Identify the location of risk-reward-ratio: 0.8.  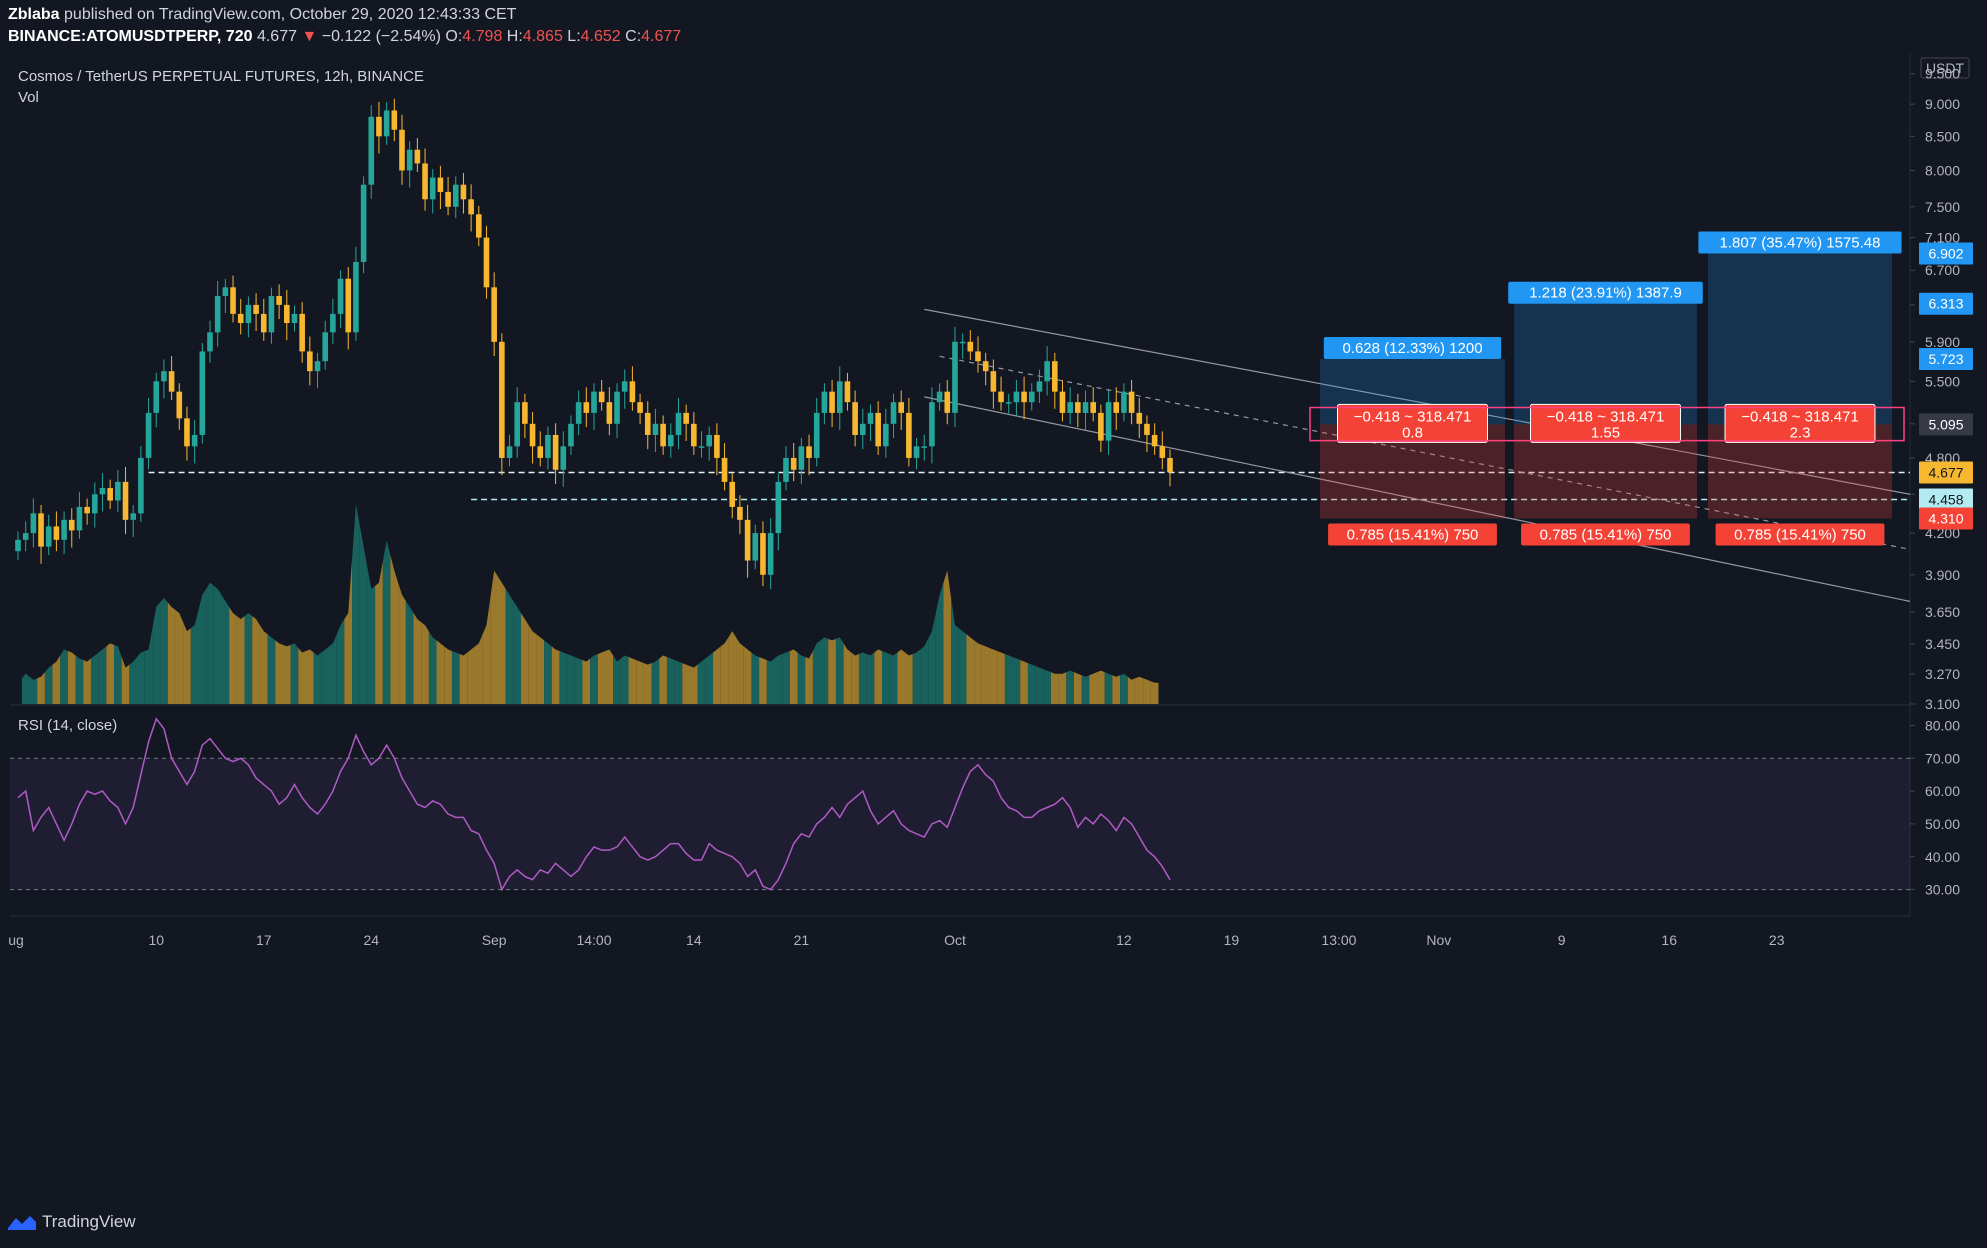
(1412, 432).